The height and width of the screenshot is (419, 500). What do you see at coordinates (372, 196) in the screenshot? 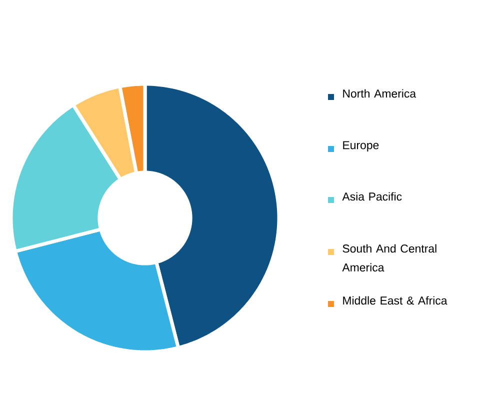
I see `legend-label: Asia Pacific` at bounding box center [372, 196].